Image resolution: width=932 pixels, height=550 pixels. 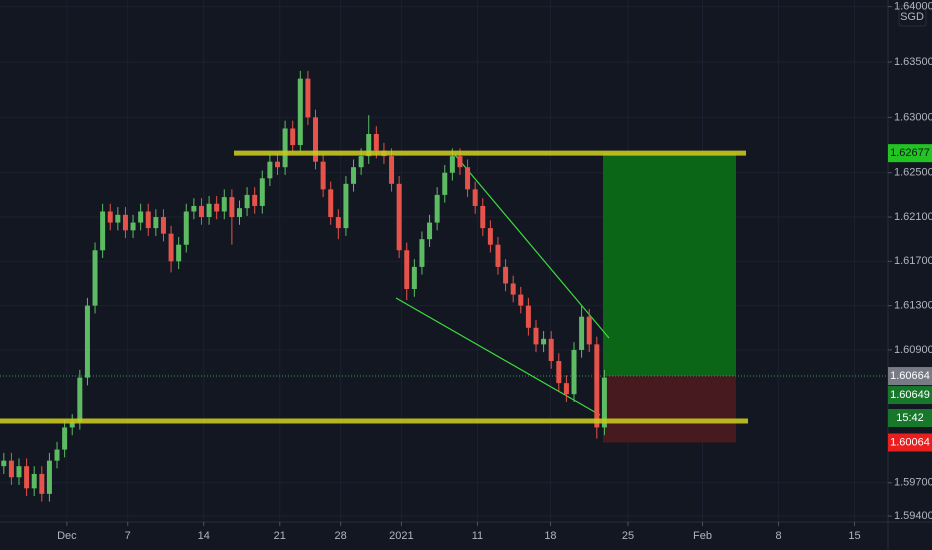 What do you see at coordinates (913, 350) in the screenshot?
I see `y-tick-label: 1.60900` at bounding box center [913, 350].